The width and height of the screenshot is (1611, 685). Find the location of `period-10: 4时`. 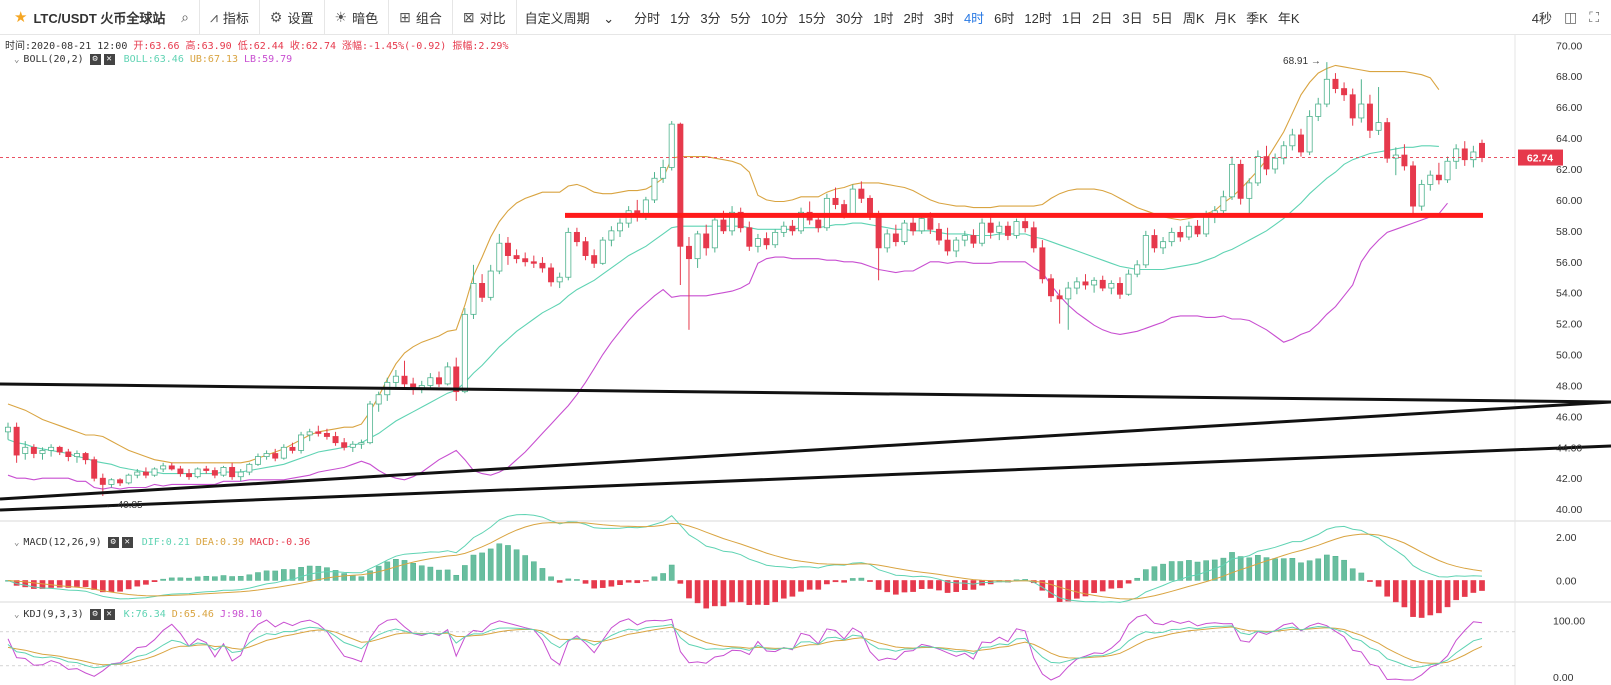

period-10: 4时 is located at coordinates (974, 18).